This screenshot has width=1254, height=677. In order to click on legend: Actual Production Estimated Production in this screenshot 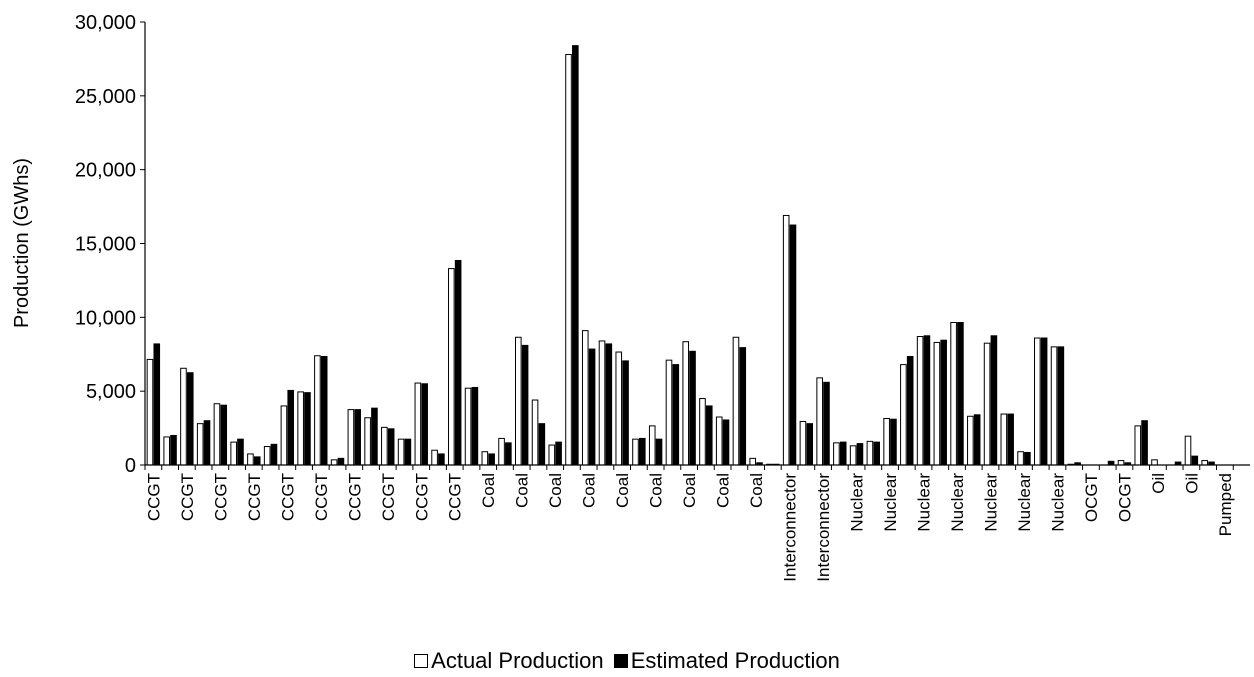, I will do `click(627, 661)`.